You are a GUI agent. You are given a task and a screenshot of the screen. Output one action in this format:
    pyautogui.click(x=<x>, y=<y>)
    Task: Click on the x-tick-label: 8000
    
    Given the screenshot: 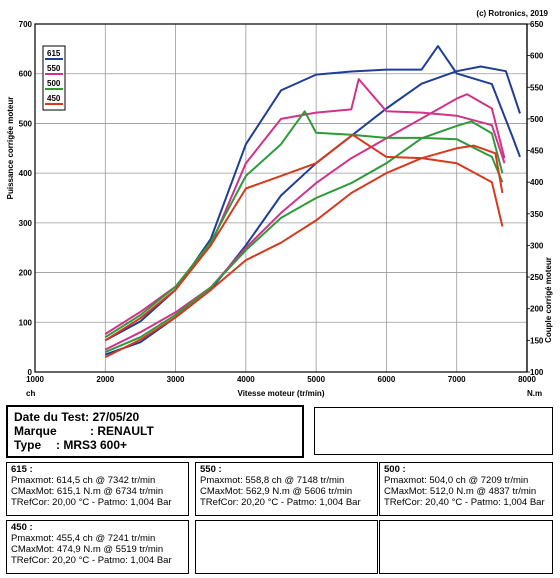 What is the action you would take?
    pyautogui.click(x=527, y=379)
    